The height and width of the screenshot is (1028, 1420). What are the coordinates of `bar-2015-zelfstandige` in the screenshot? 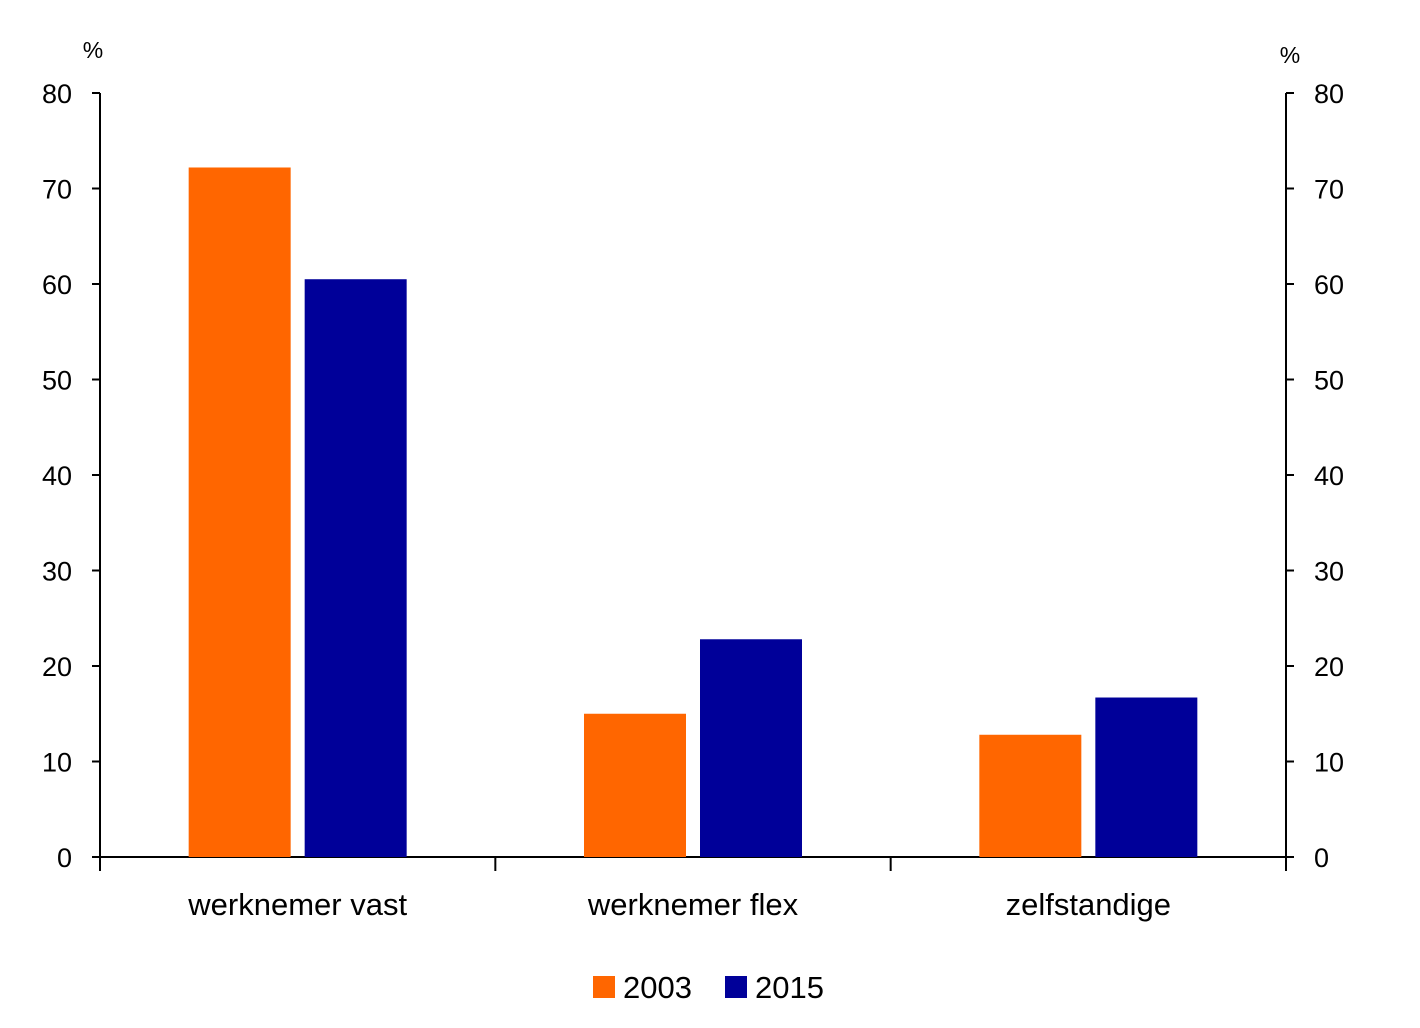 It's located at (1146, 777).